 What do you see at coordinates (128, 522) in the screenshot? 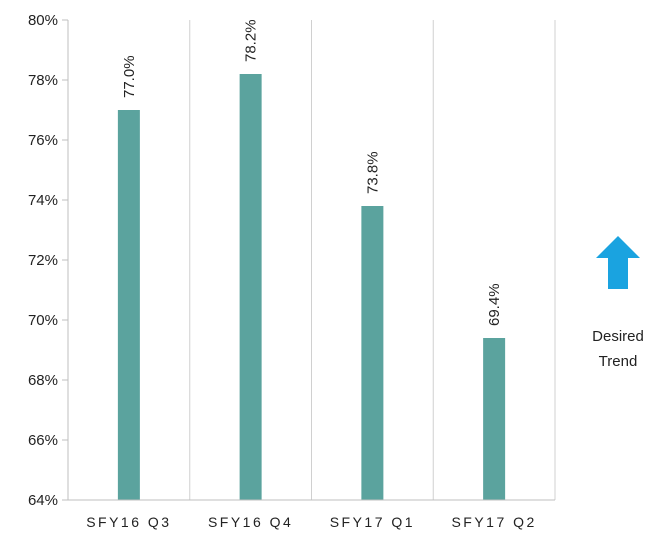
I see `x-tick-label: SFY16 Q3` at bounding box center [128, 522].